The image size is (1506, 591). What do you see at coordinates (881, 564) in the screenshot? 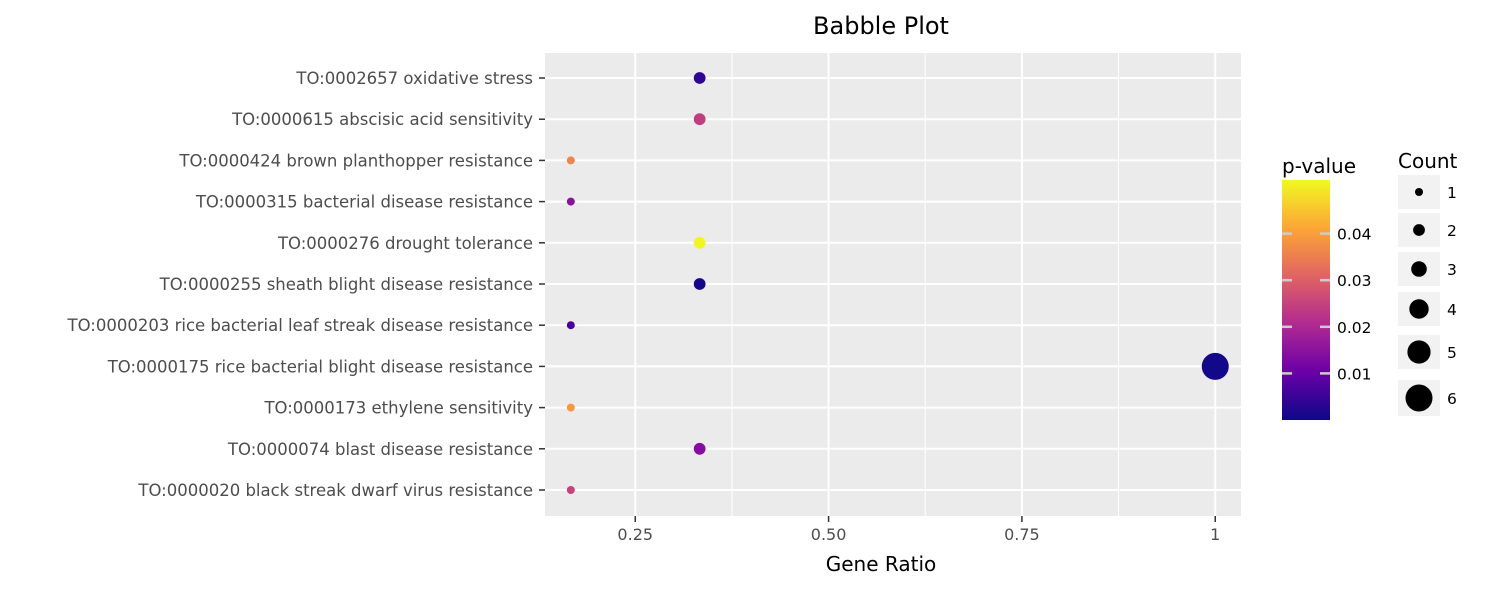
I see `x-axis-title: Gene Ratio` at bounding box center [881, 564].